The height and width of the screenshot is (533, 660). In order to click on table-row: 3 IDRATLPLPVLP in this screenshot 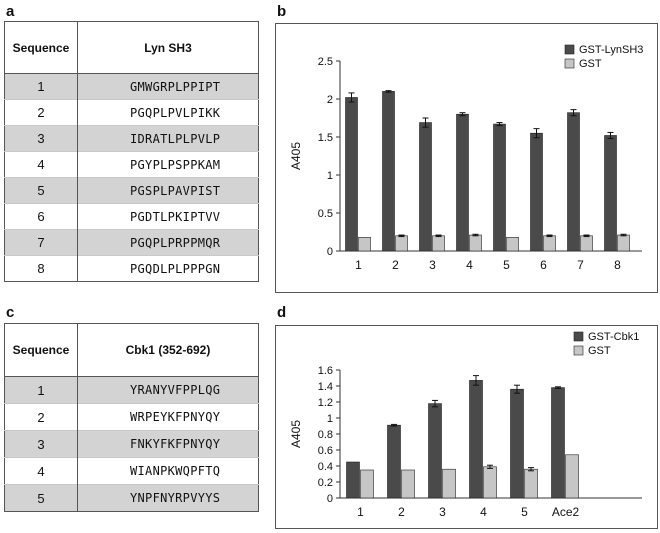, I will do `click(131, 138)`.